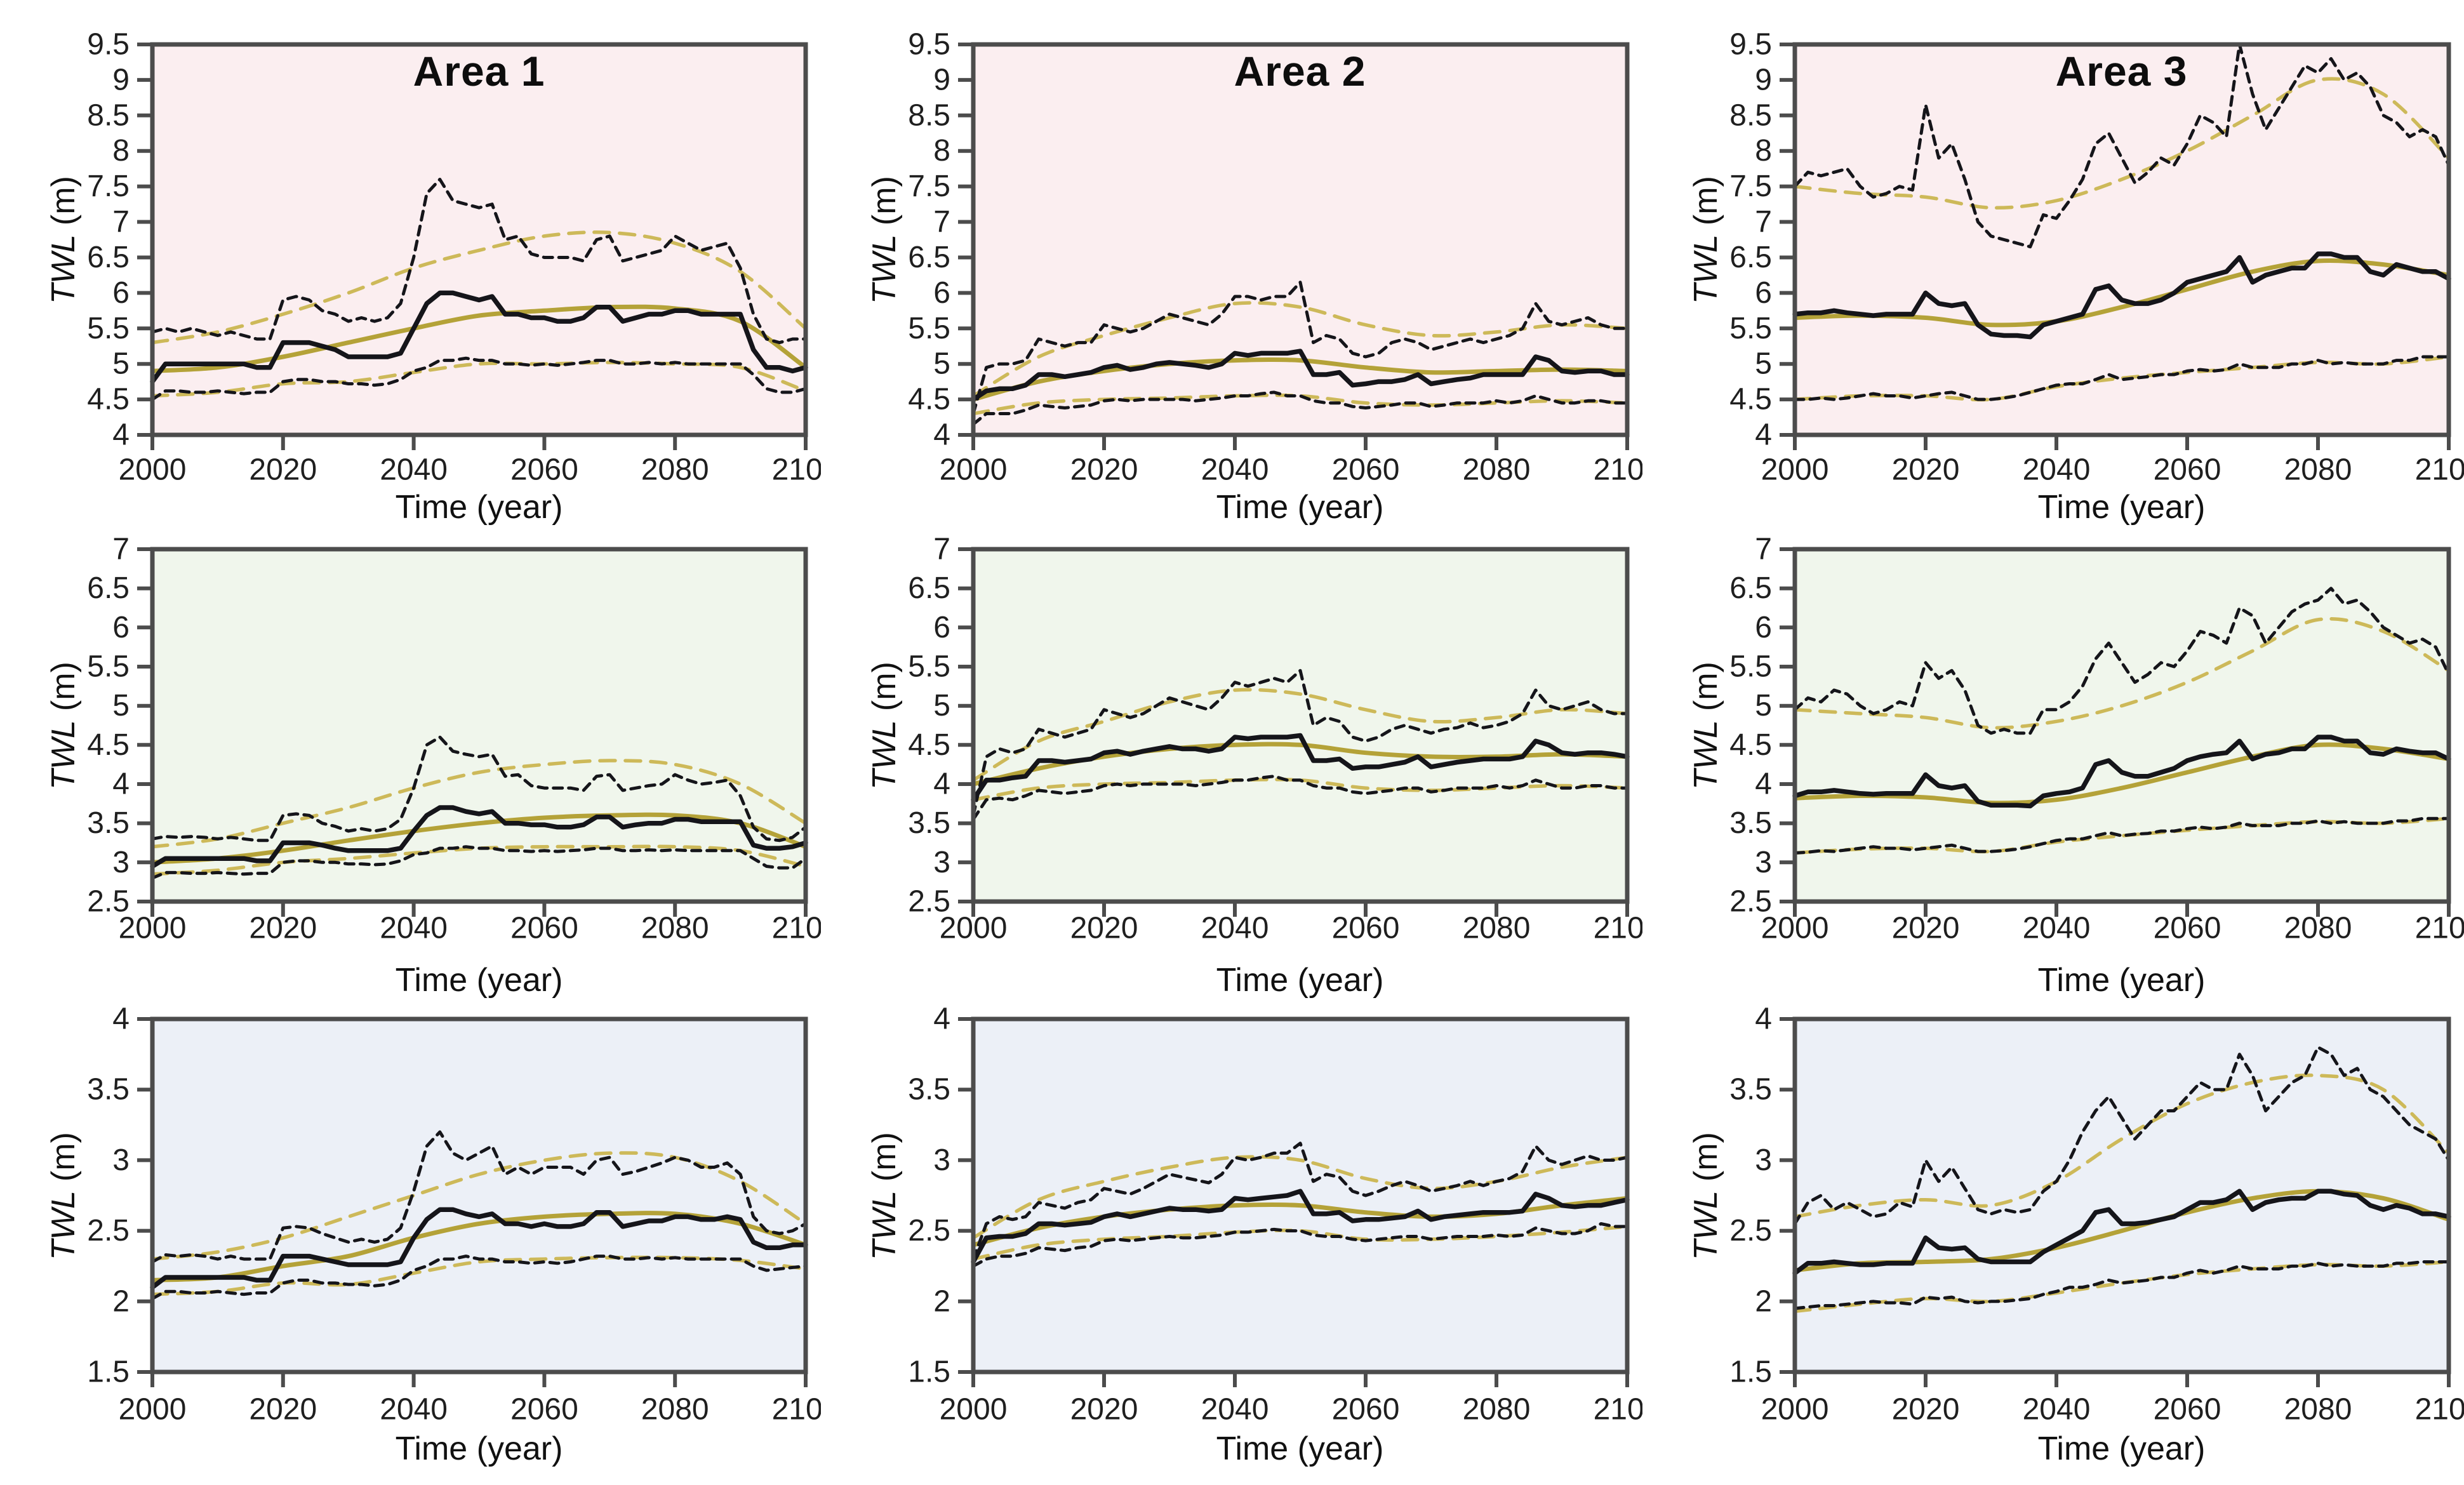 Image resolution: width=2464 pixels, height=1485 pixels. What do you see at coordinates (929, 115) in the screenshot?
I see `y-tick-label: 8.5` at bounding box center [929, 115].